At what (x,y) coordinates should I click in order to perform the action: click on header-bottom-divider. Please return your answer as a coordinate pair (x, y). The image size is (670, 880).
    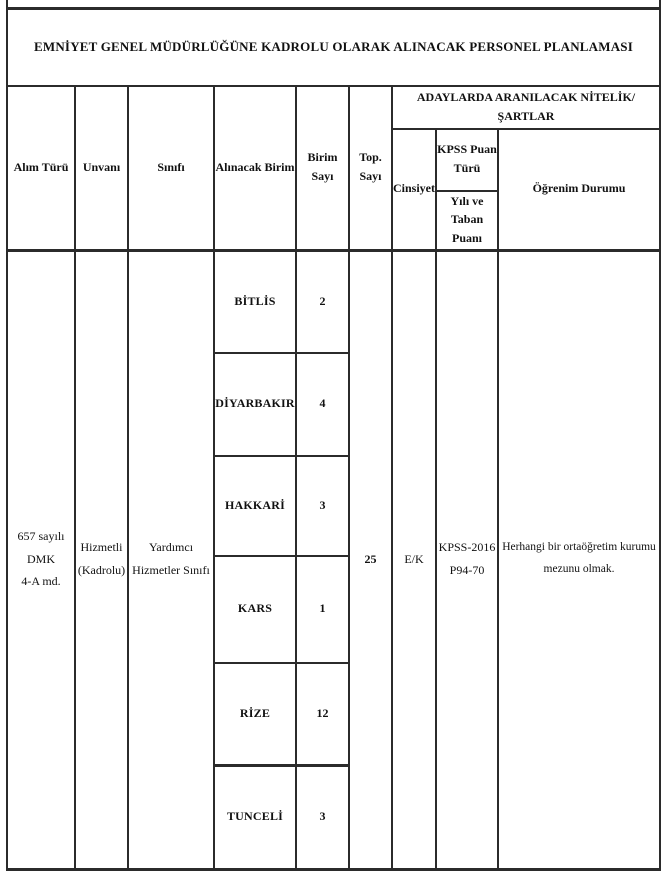
    Looking at the image, I should click on (333, 250).